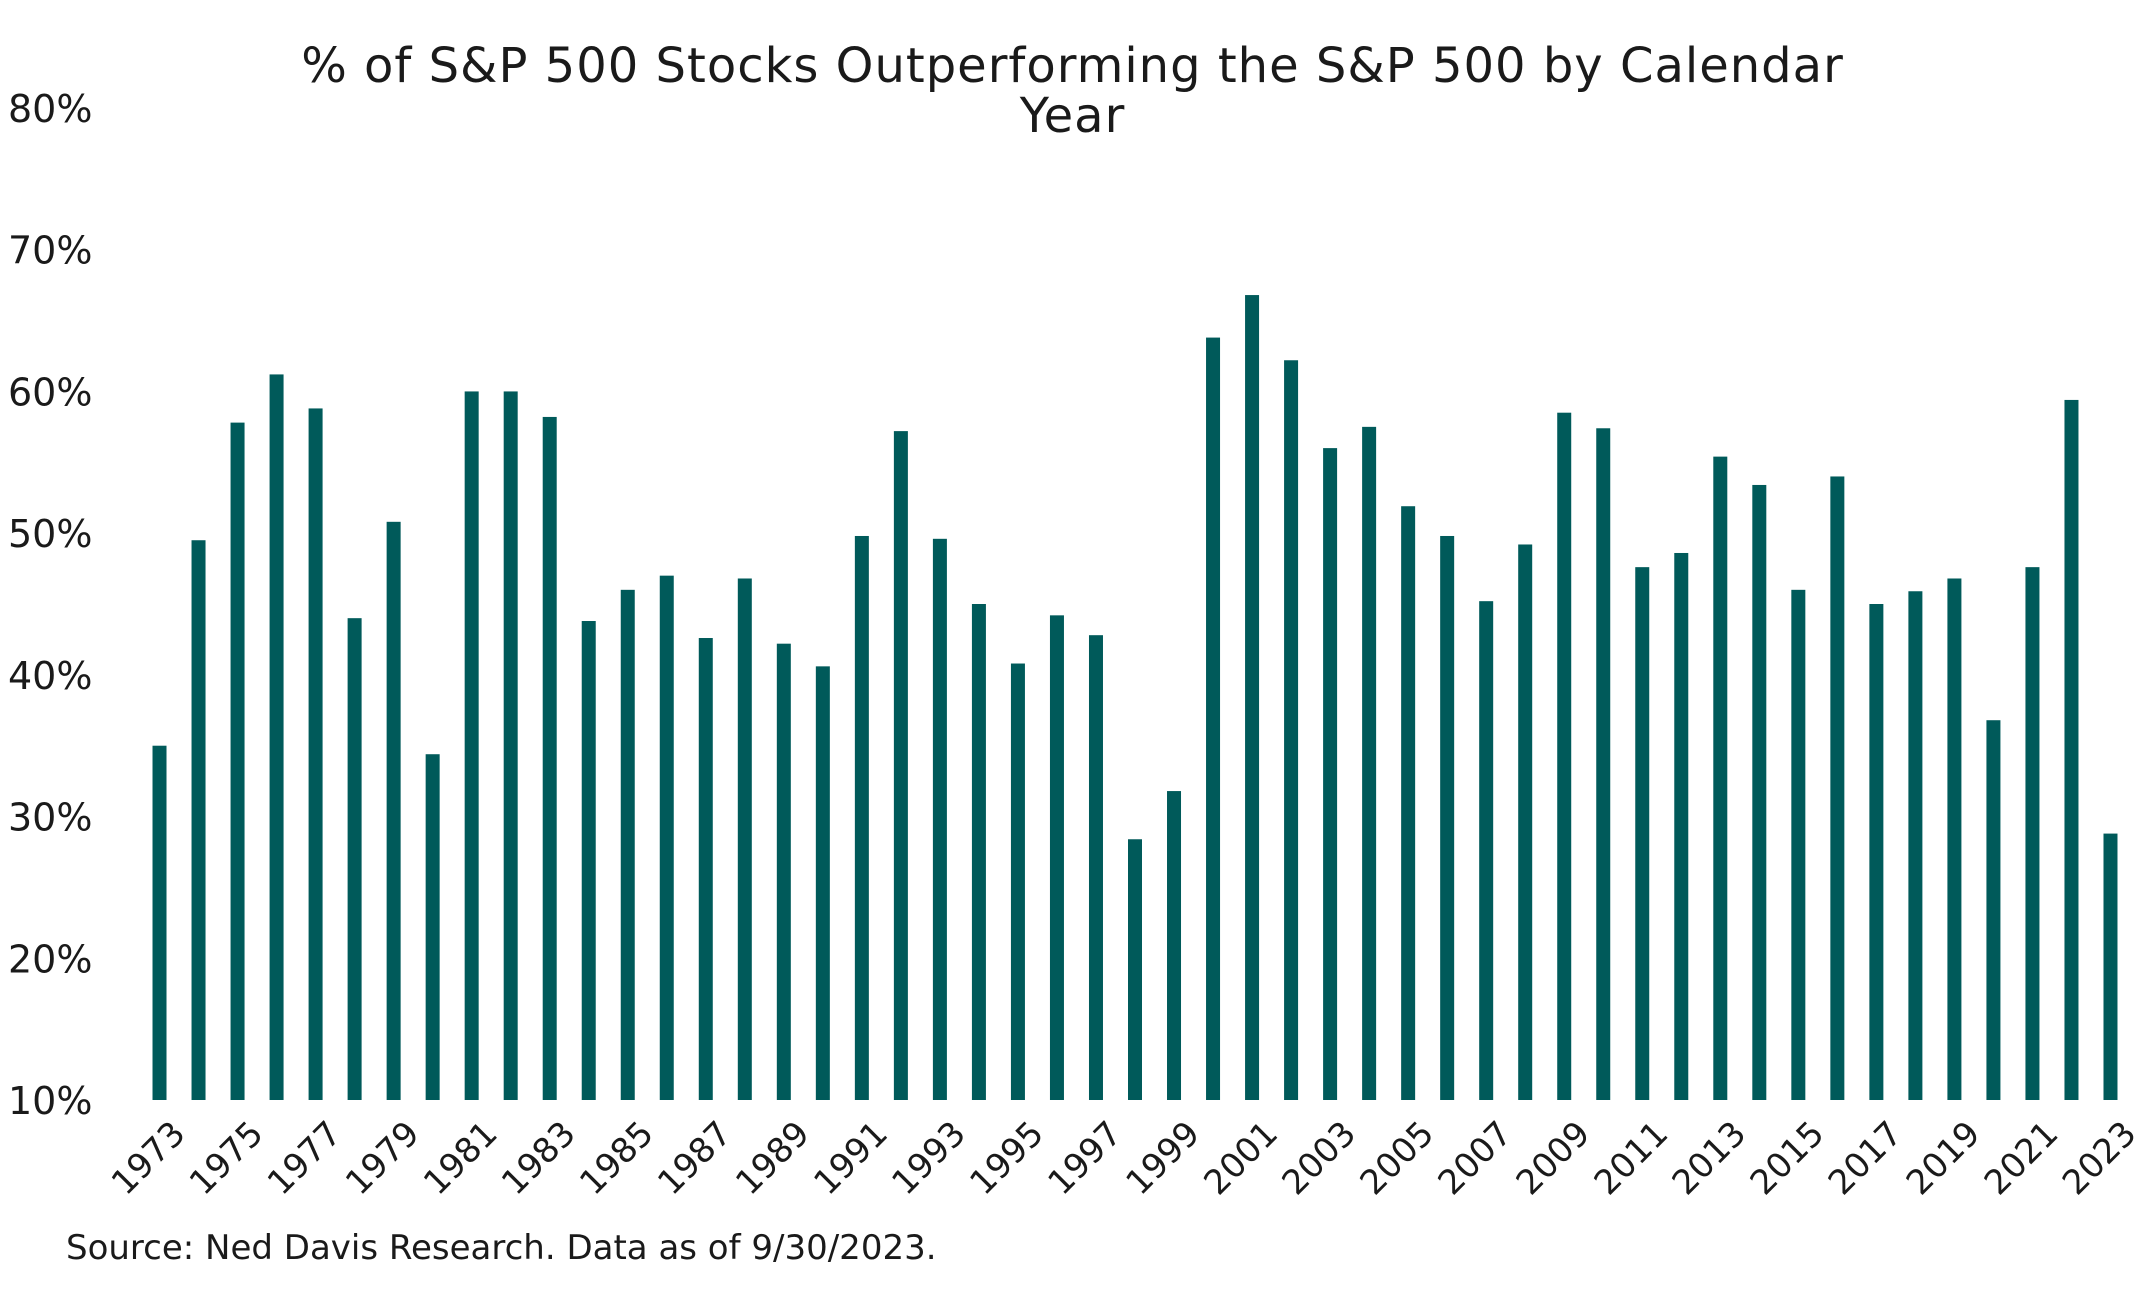 This screenshot has height=1292, width=2145. What do you see at coordinates (148, 1158) in the screenshot?
I see `x-tick-label: 1973` at bounding box center [148, 1158].